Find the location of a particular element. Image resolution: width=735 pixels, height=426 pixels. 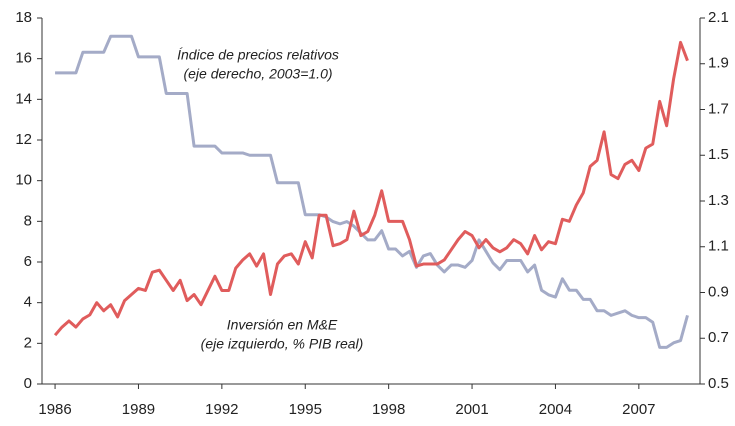

y-tick-label: 6 is located at coordinates (28, 261).